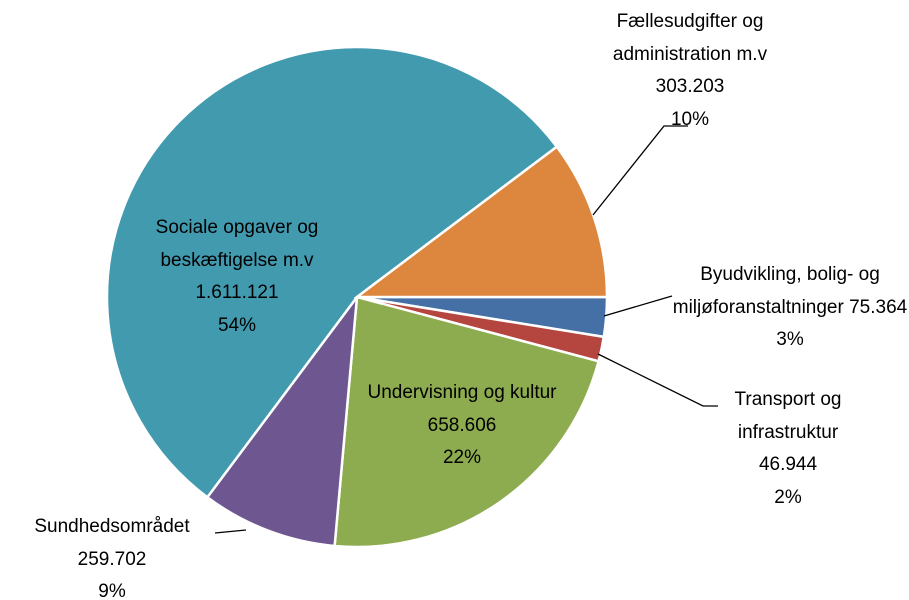  I want to click on percentage-label: 9%, so click(112, 590).